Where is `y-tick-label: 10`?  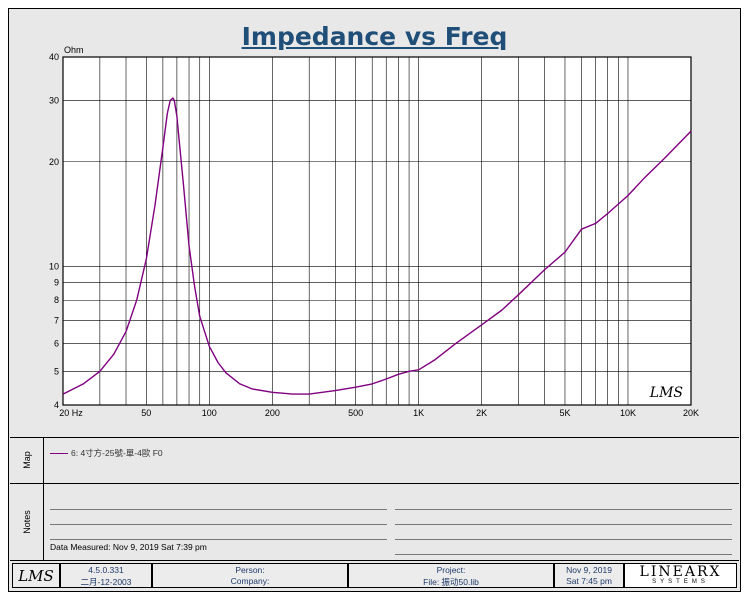 y-tick-label: 10 is located at coordinates (54, 267).